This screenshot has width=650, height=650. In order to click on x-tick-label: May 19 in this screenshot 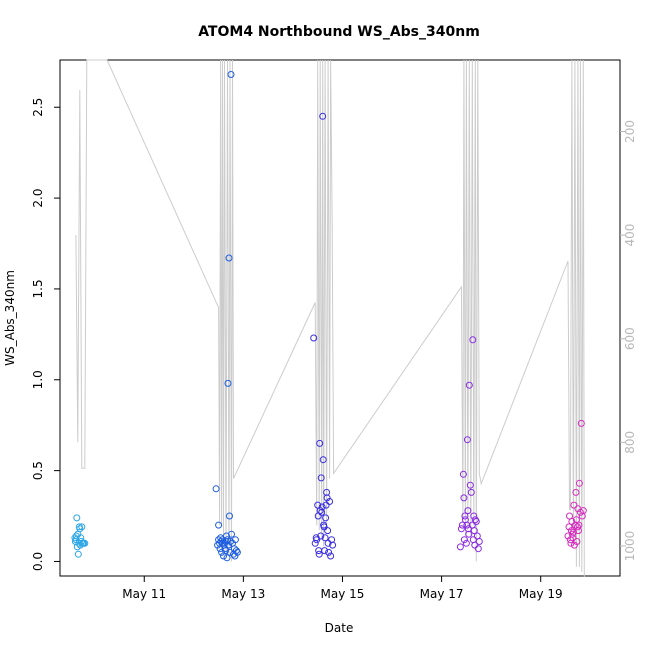, I will do `click(541, 594)`.